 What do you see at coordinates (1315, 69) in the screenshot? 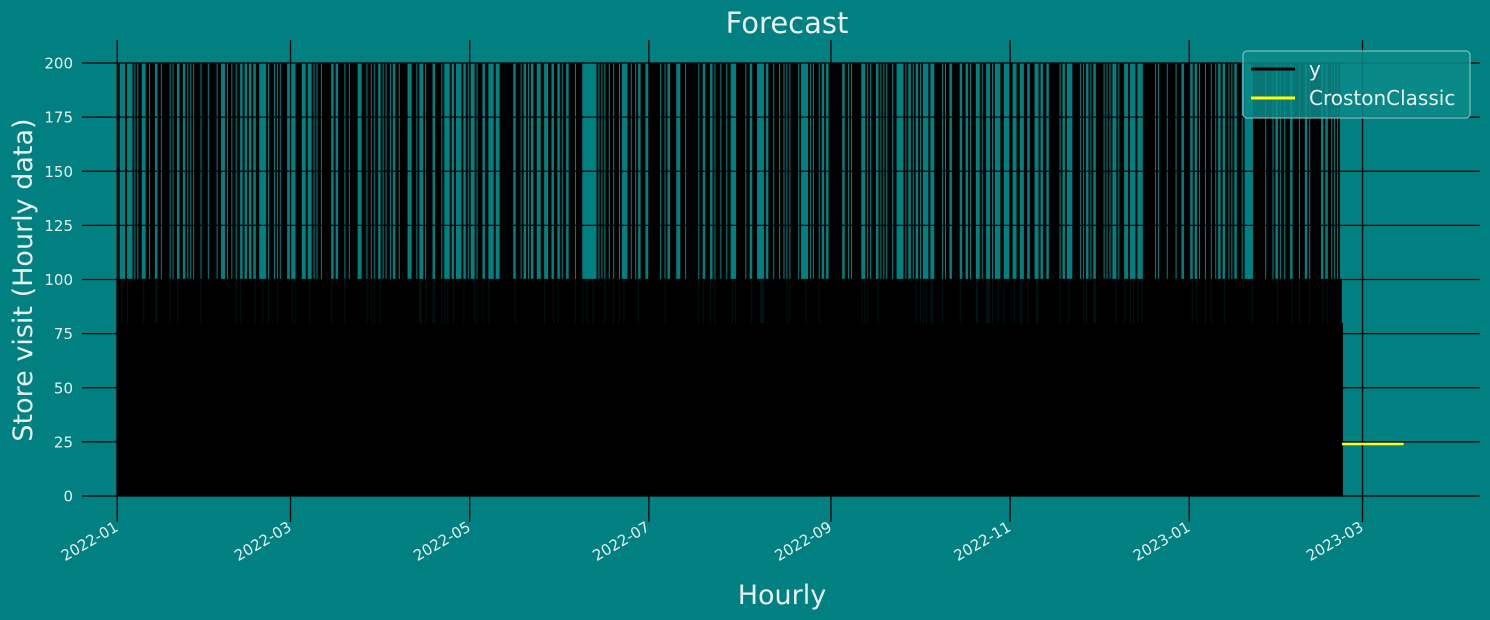
I see `legend-label-y: y` at bounding box center [1315, 69].